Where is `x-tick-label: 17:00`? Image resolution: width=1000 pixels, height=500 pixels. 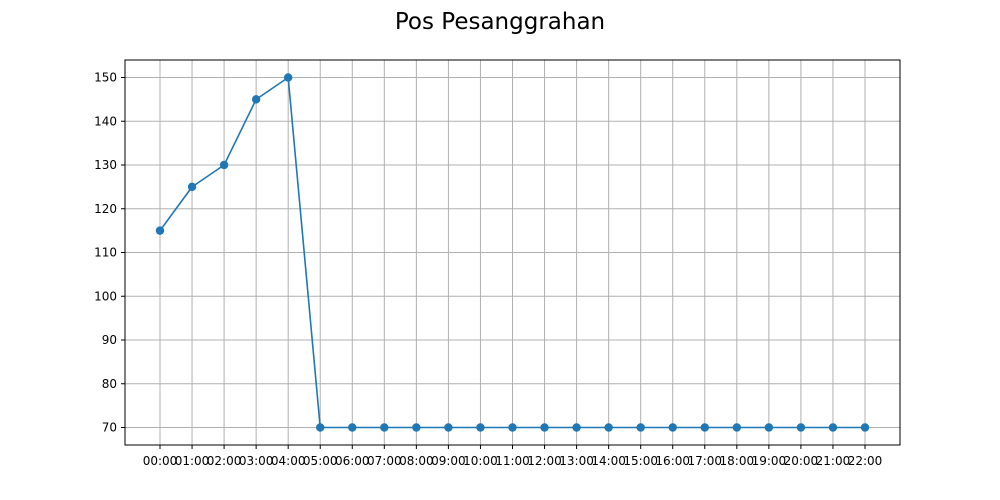
x-tick-label: 17:00 is located at coordinates (704, 461).